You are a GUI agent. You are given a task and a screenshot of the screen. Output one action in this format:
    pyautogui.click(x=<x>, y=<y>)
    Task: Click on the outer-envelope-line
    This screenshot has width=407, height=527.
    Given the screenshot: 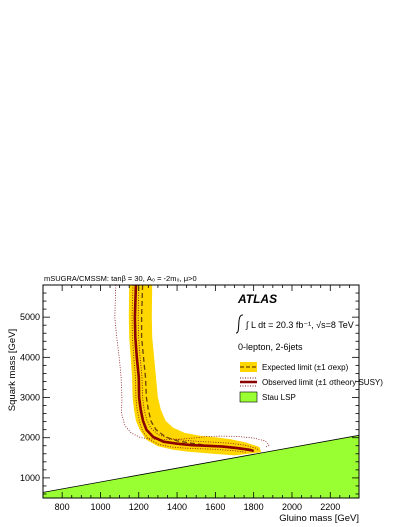 What is the action you would take?
    pyautogui.click(x=192, y=366)
    